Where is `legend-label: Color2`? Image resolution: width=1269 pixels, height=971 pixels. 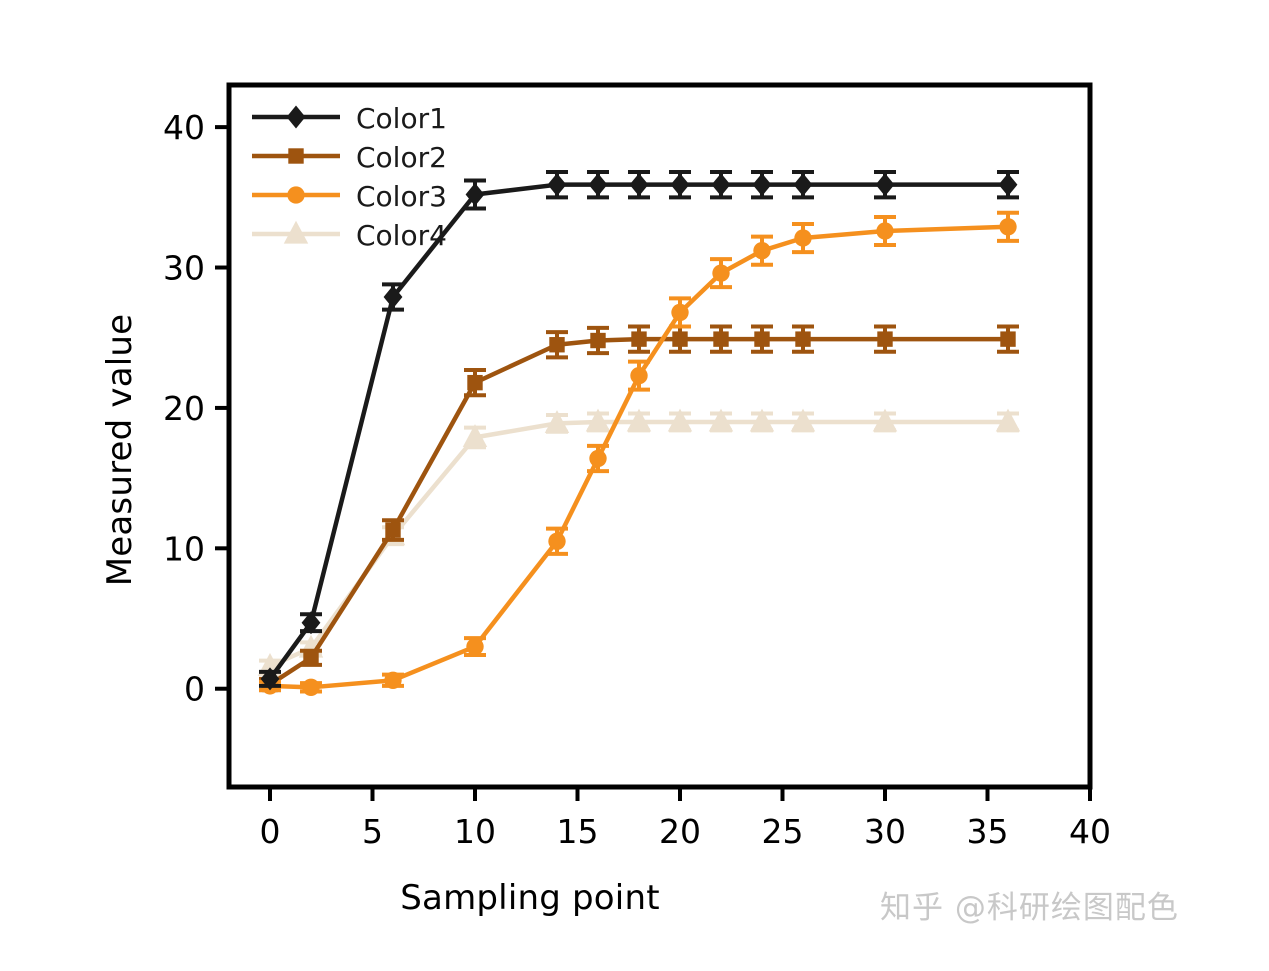 legend-label: Color2 is located at coordinates (401, 157).